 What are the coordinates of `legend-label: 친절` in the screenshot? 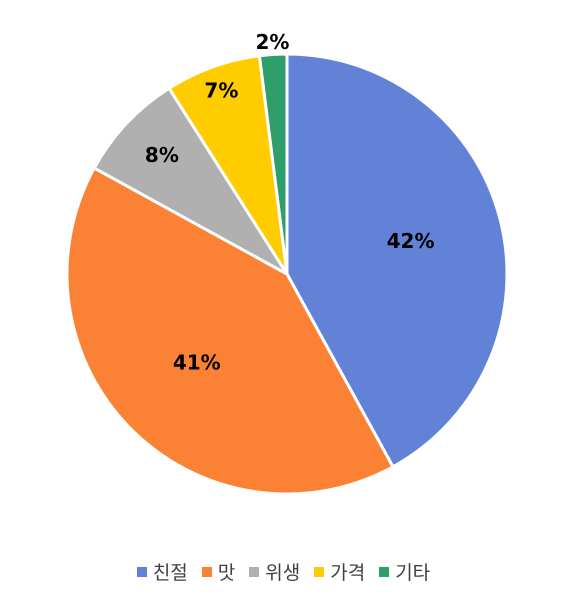 It's located at (170, 573).